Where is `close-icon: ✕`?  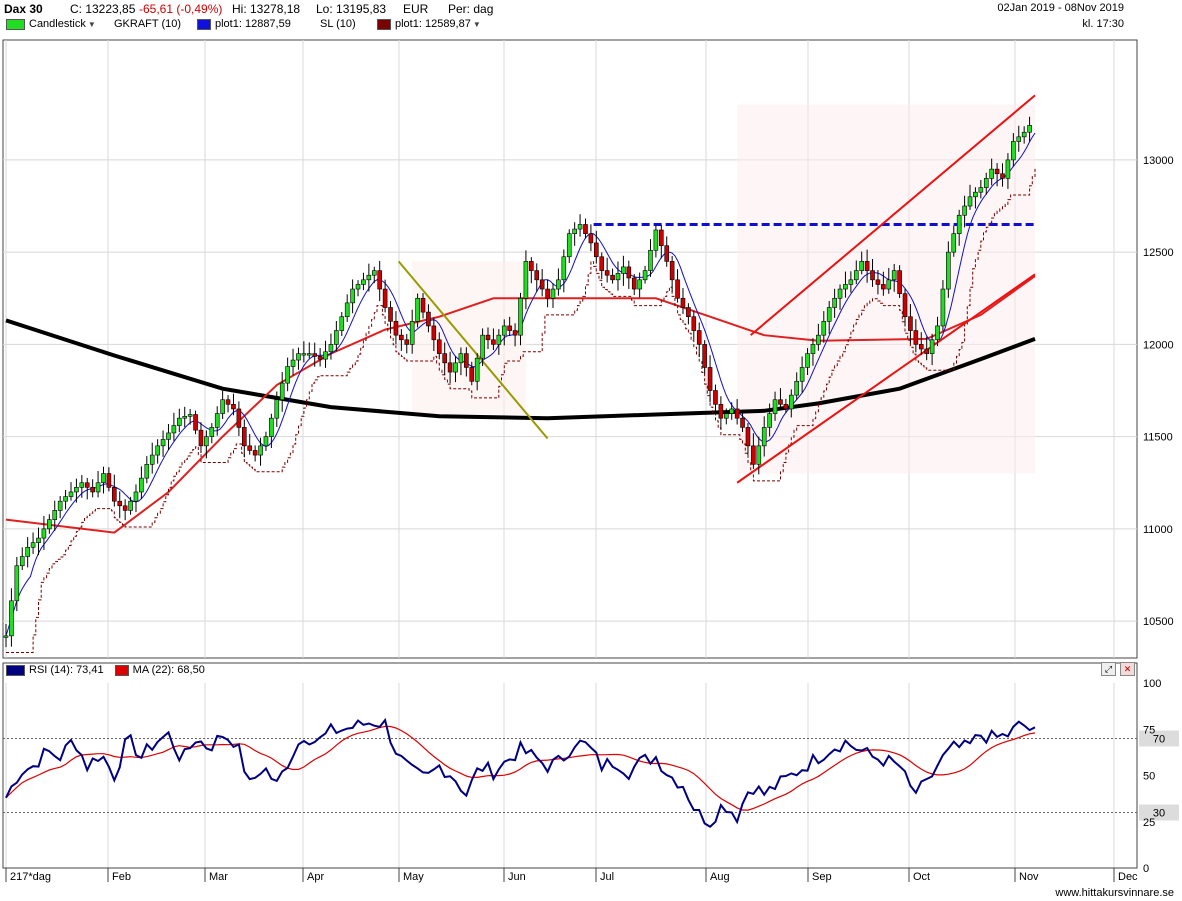
close-icon: ✕ is located at coordinates (1127, 669).